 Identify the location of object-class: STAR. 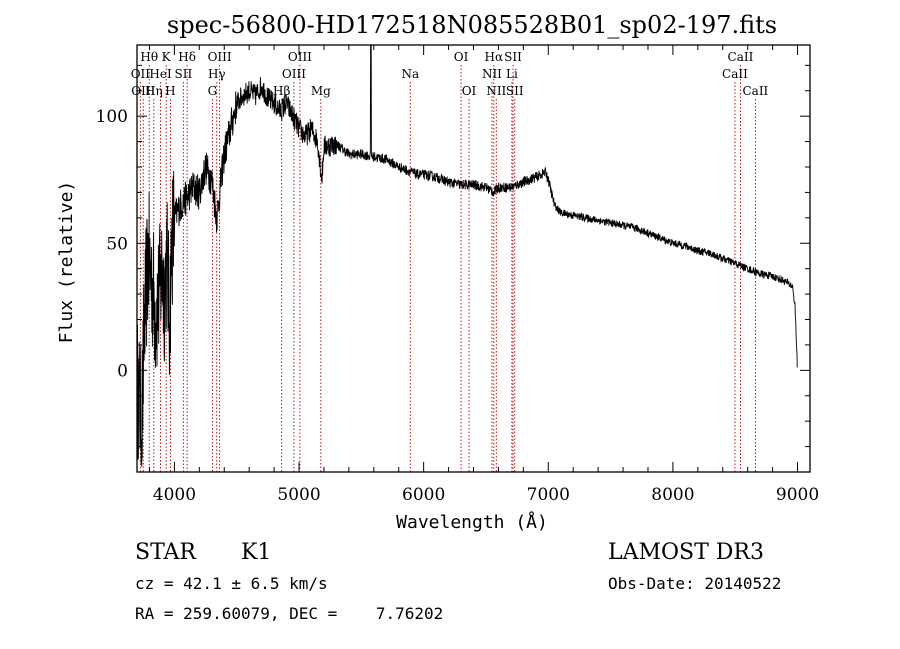
(165, 552).